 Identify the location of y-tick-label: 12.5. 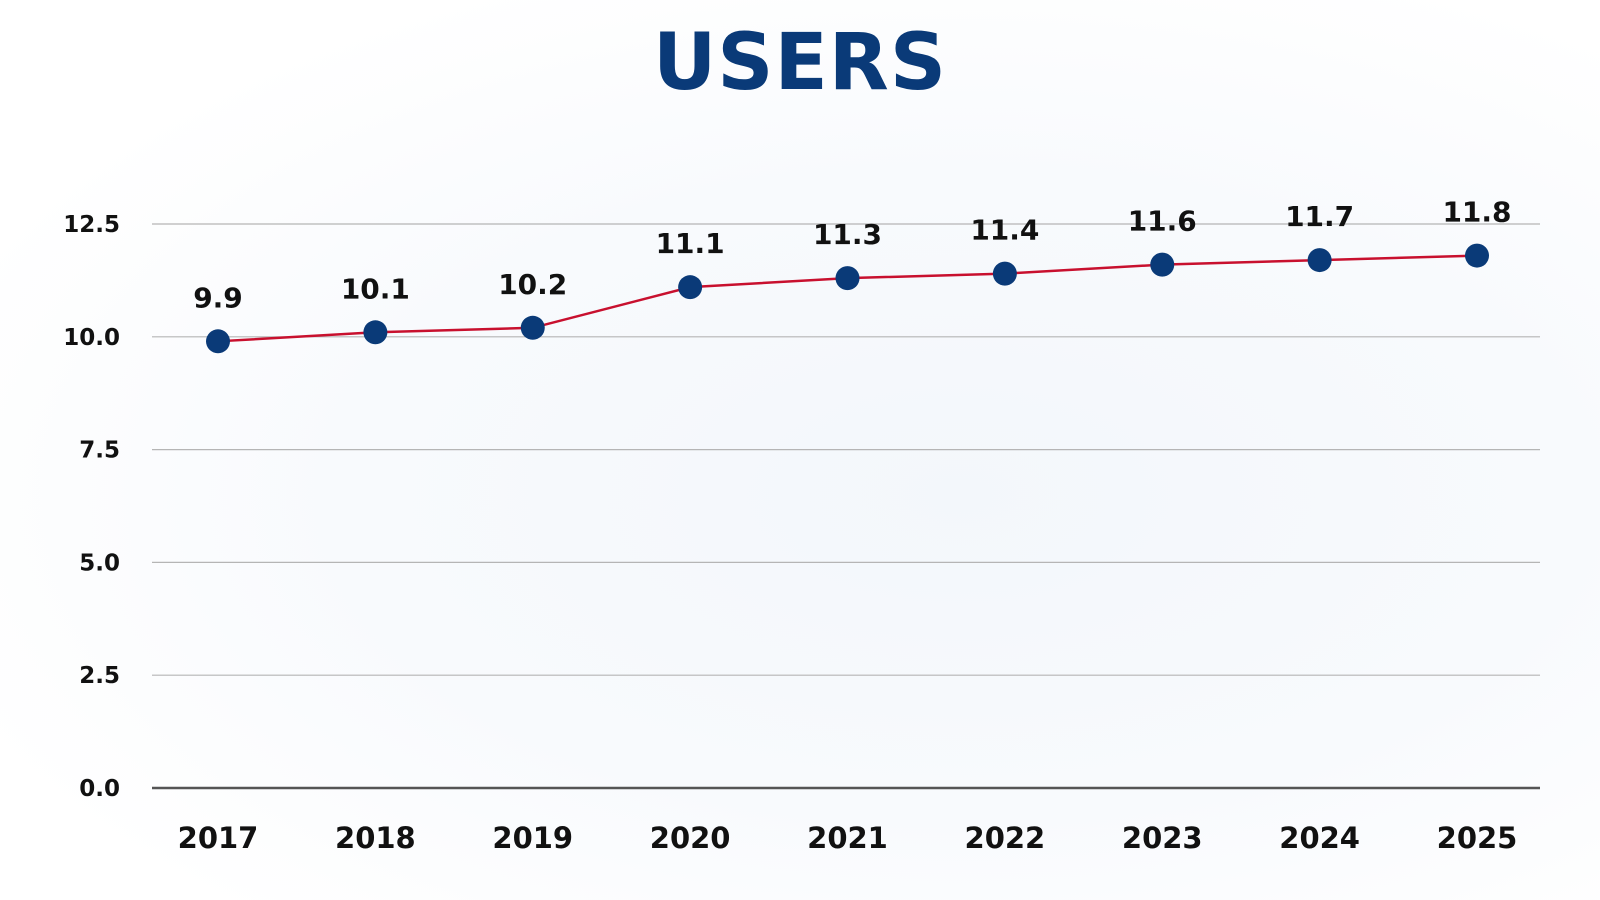
(91, 225).